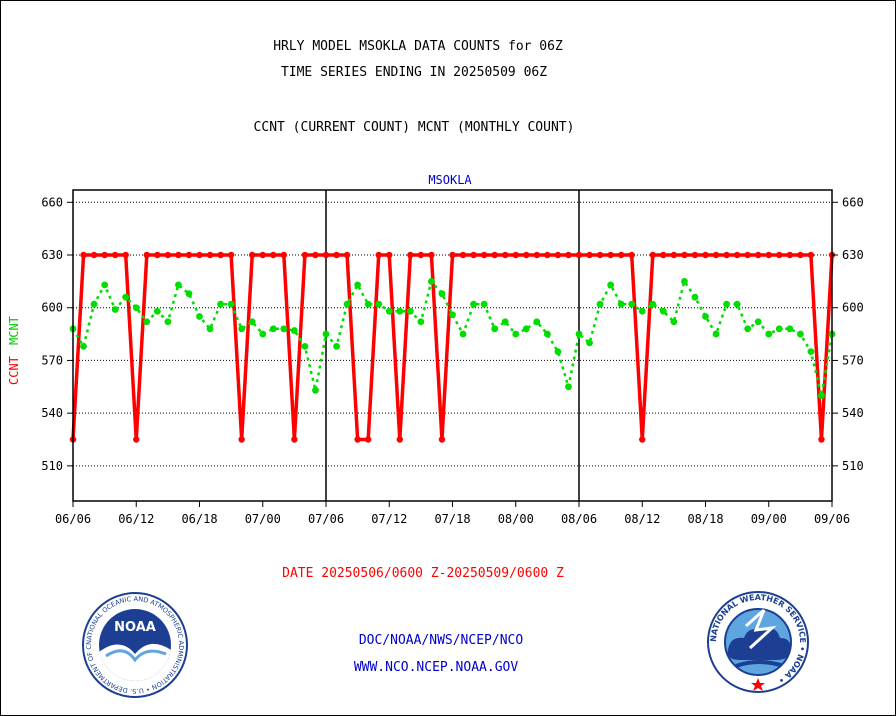  What do you see at coordinates (14, 330) in the screenshot?
I see `mcnt-axis-label: MCNT` at bounding box center [14, 330].